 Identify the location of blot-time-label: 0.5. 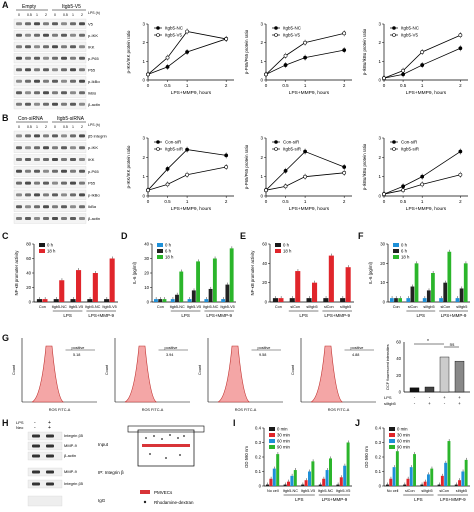
(65, 15).